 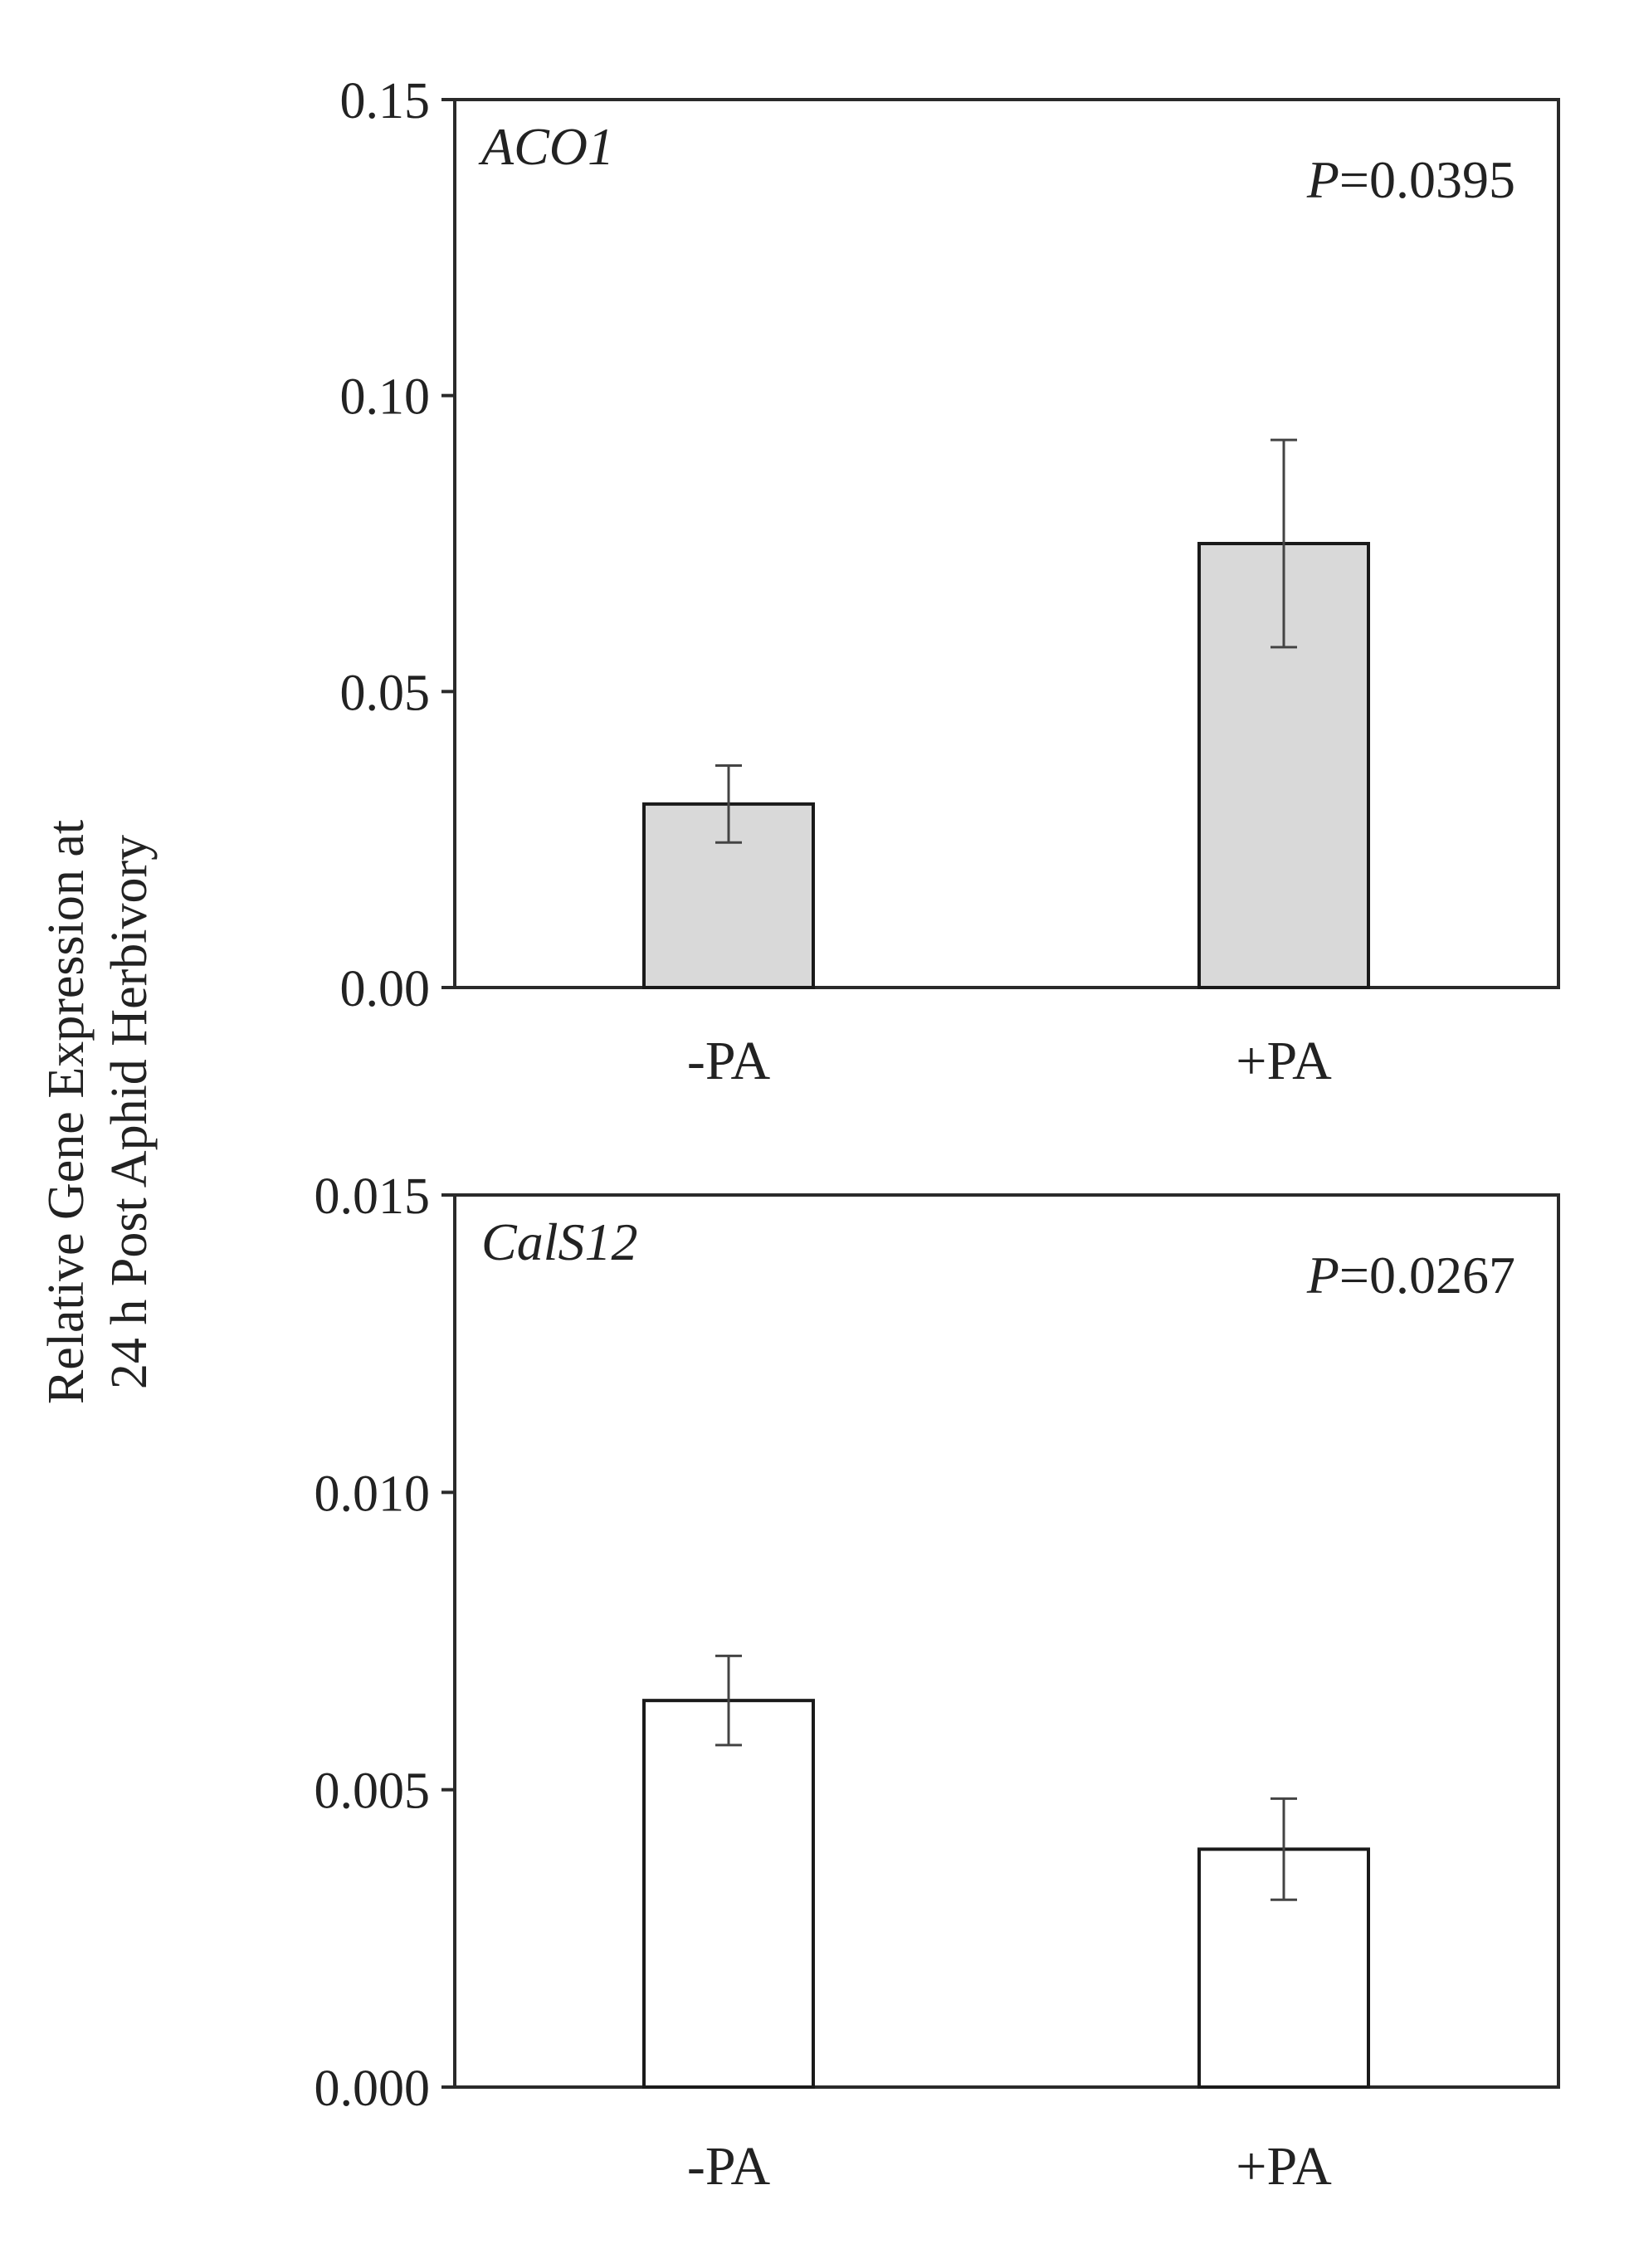 I want to click on y-tick-label: 0.10, so click(x=385, y=397).